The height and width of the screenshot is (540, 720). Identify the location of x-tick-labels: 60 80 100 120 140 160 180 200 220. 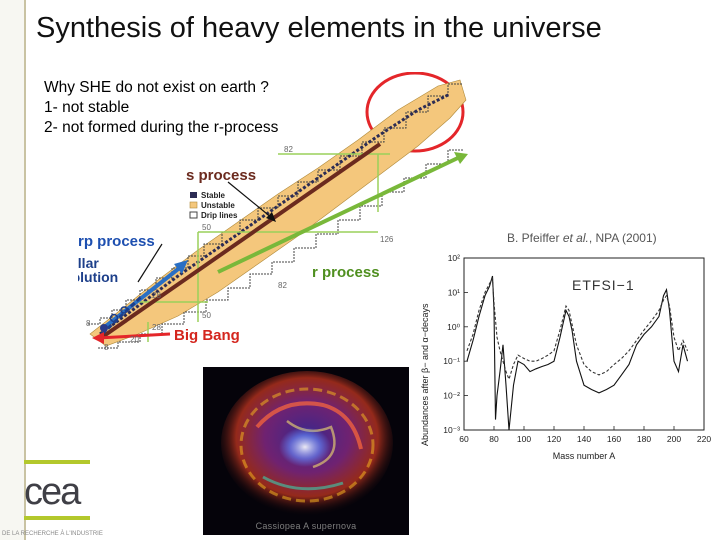
(585, 439).